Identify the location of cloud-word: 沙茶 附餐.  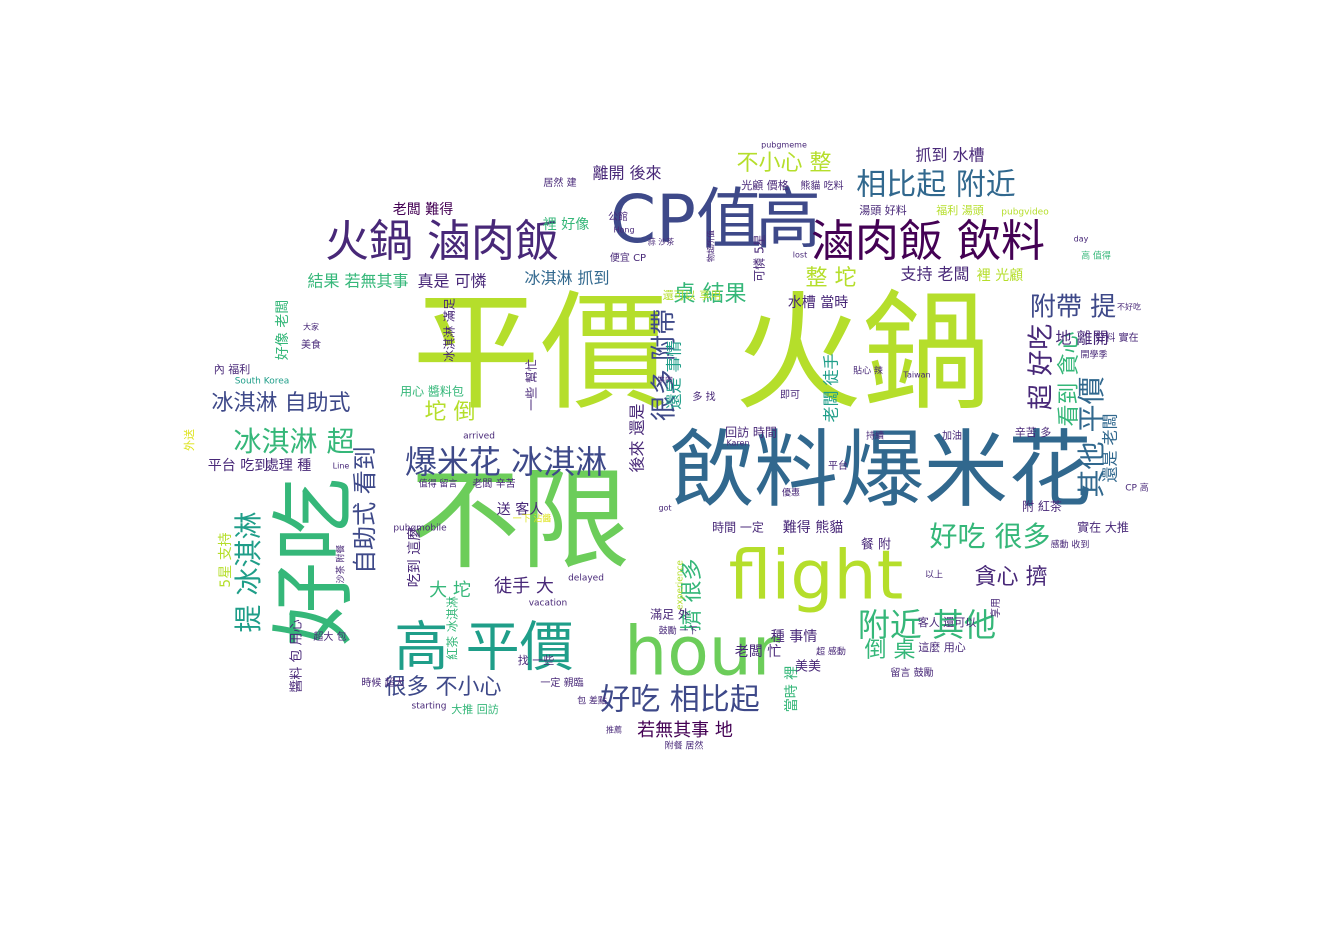
(341, 564).